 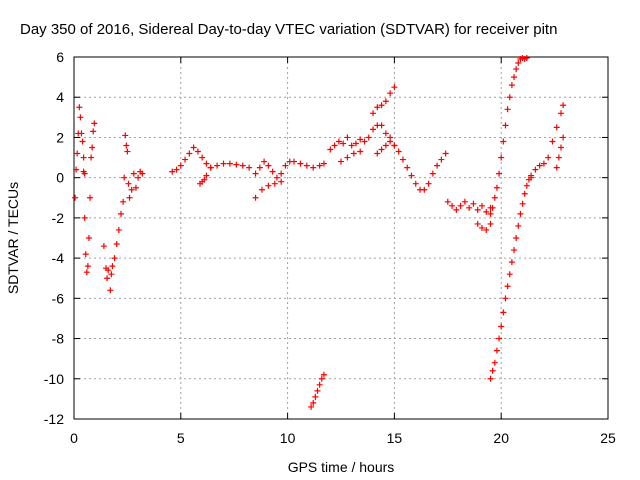 What do you see at coordinates (87, 215) in the screenshot?
I see `series-seg2` at bounding box center [87, 215].